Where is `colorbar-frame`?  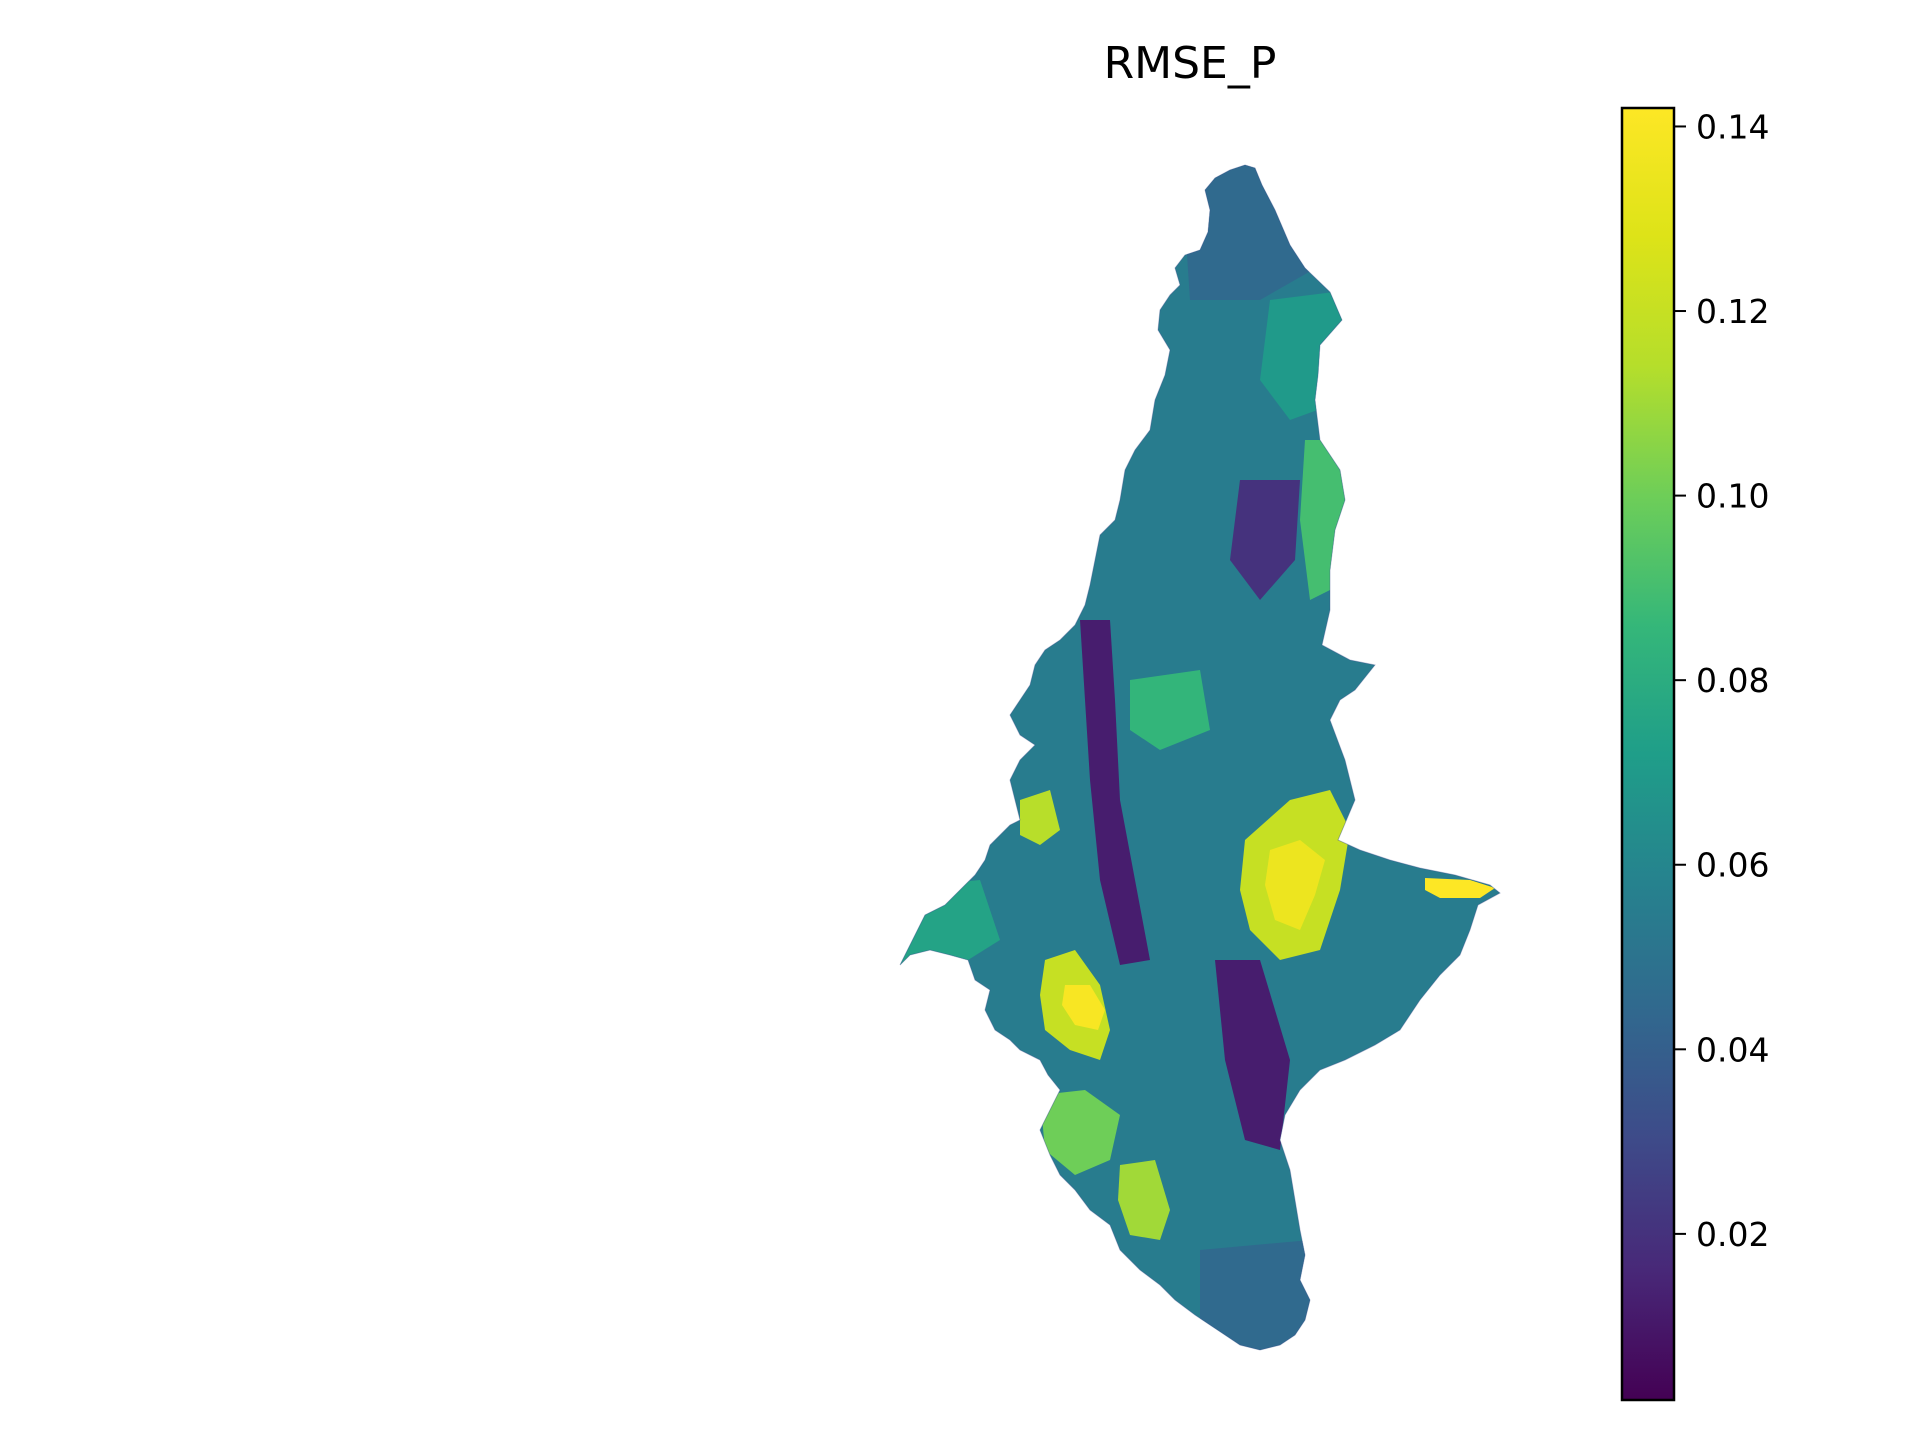 colorbar-frame is located at coordinates (1648, 754).